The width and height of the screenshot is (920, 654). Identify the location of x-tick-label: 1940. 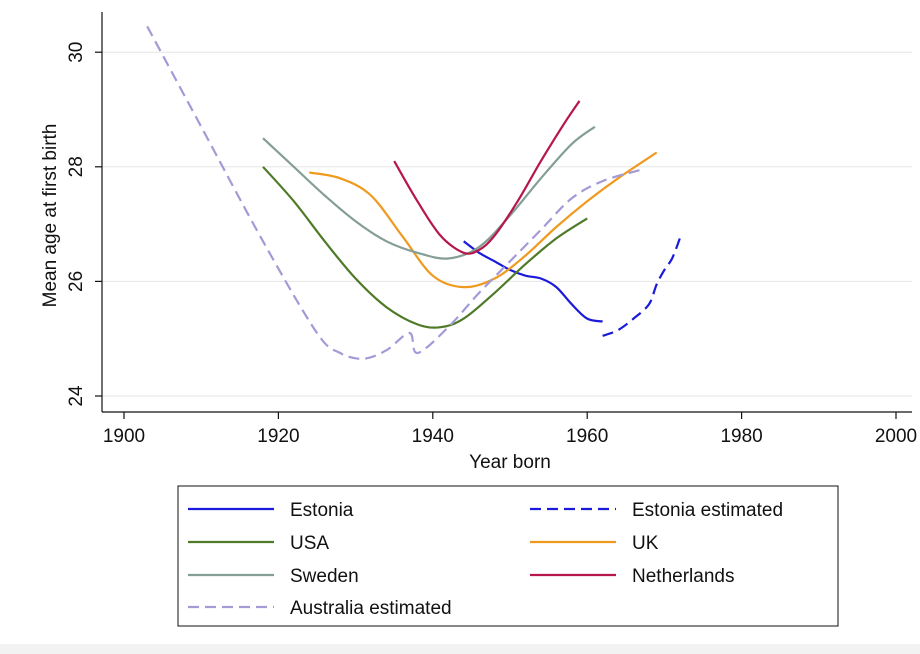
(433, 436).